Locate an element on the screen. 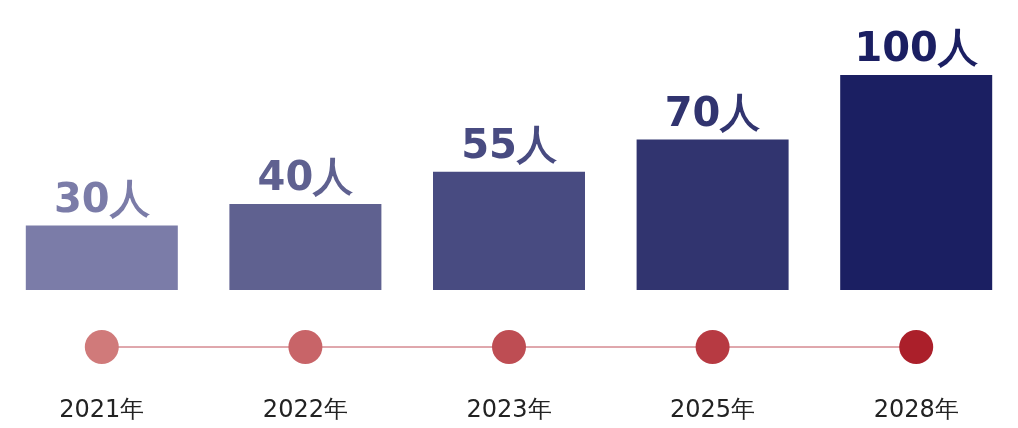  data-label: 70人 is located at coordinates (713, 111).